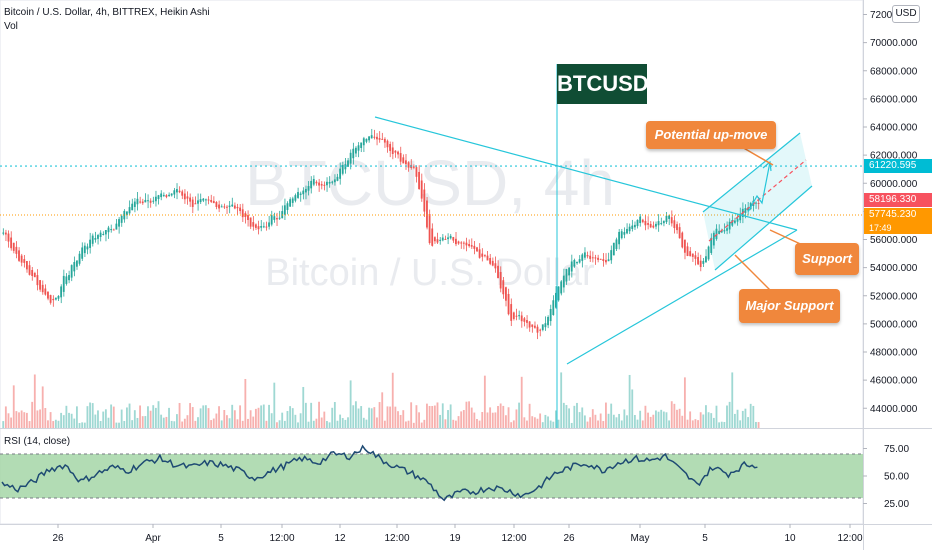 This screenshot has width=932, height=550. Describe the element at coordinates (894, 240) in the screenshot. I see `price-tick-label: 56000.000` at that location.